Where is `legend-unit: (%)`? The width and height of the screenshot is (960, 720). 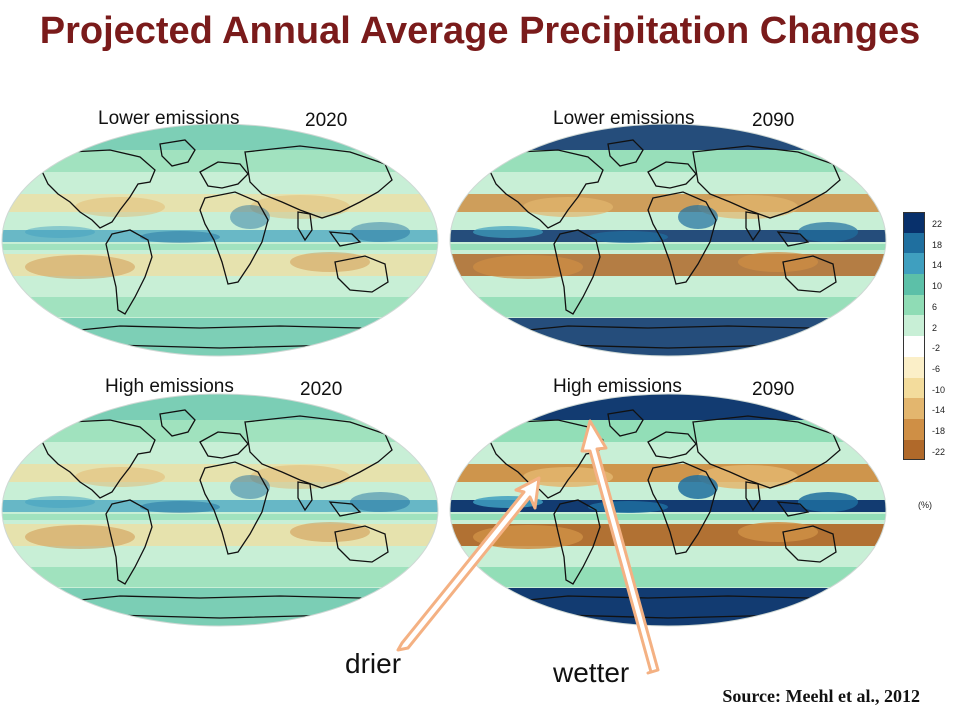 legend-unit: (%) is located at coordinates (925, 505).